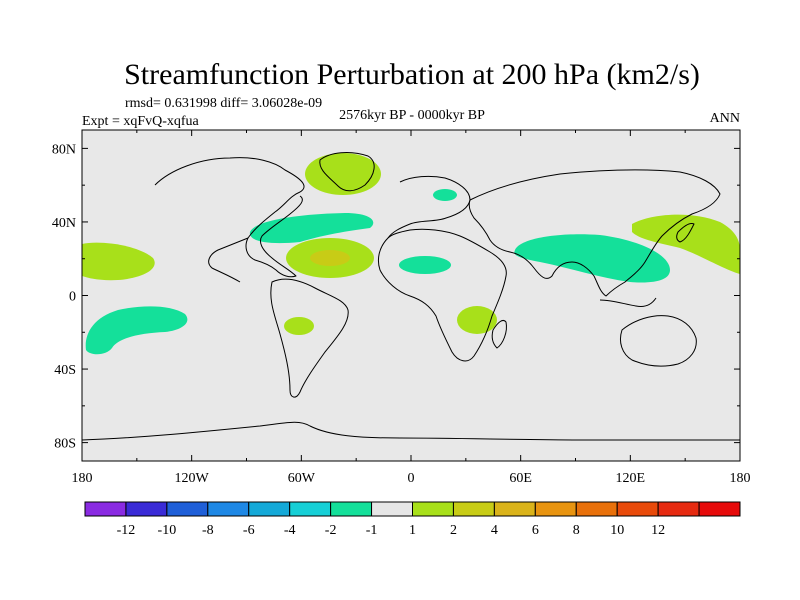 Image resolution: width=800 pixels, height=600 pixels. Describe the element at coordinates (442, 295) in the screenshot. I see `coast-africa` at that location.